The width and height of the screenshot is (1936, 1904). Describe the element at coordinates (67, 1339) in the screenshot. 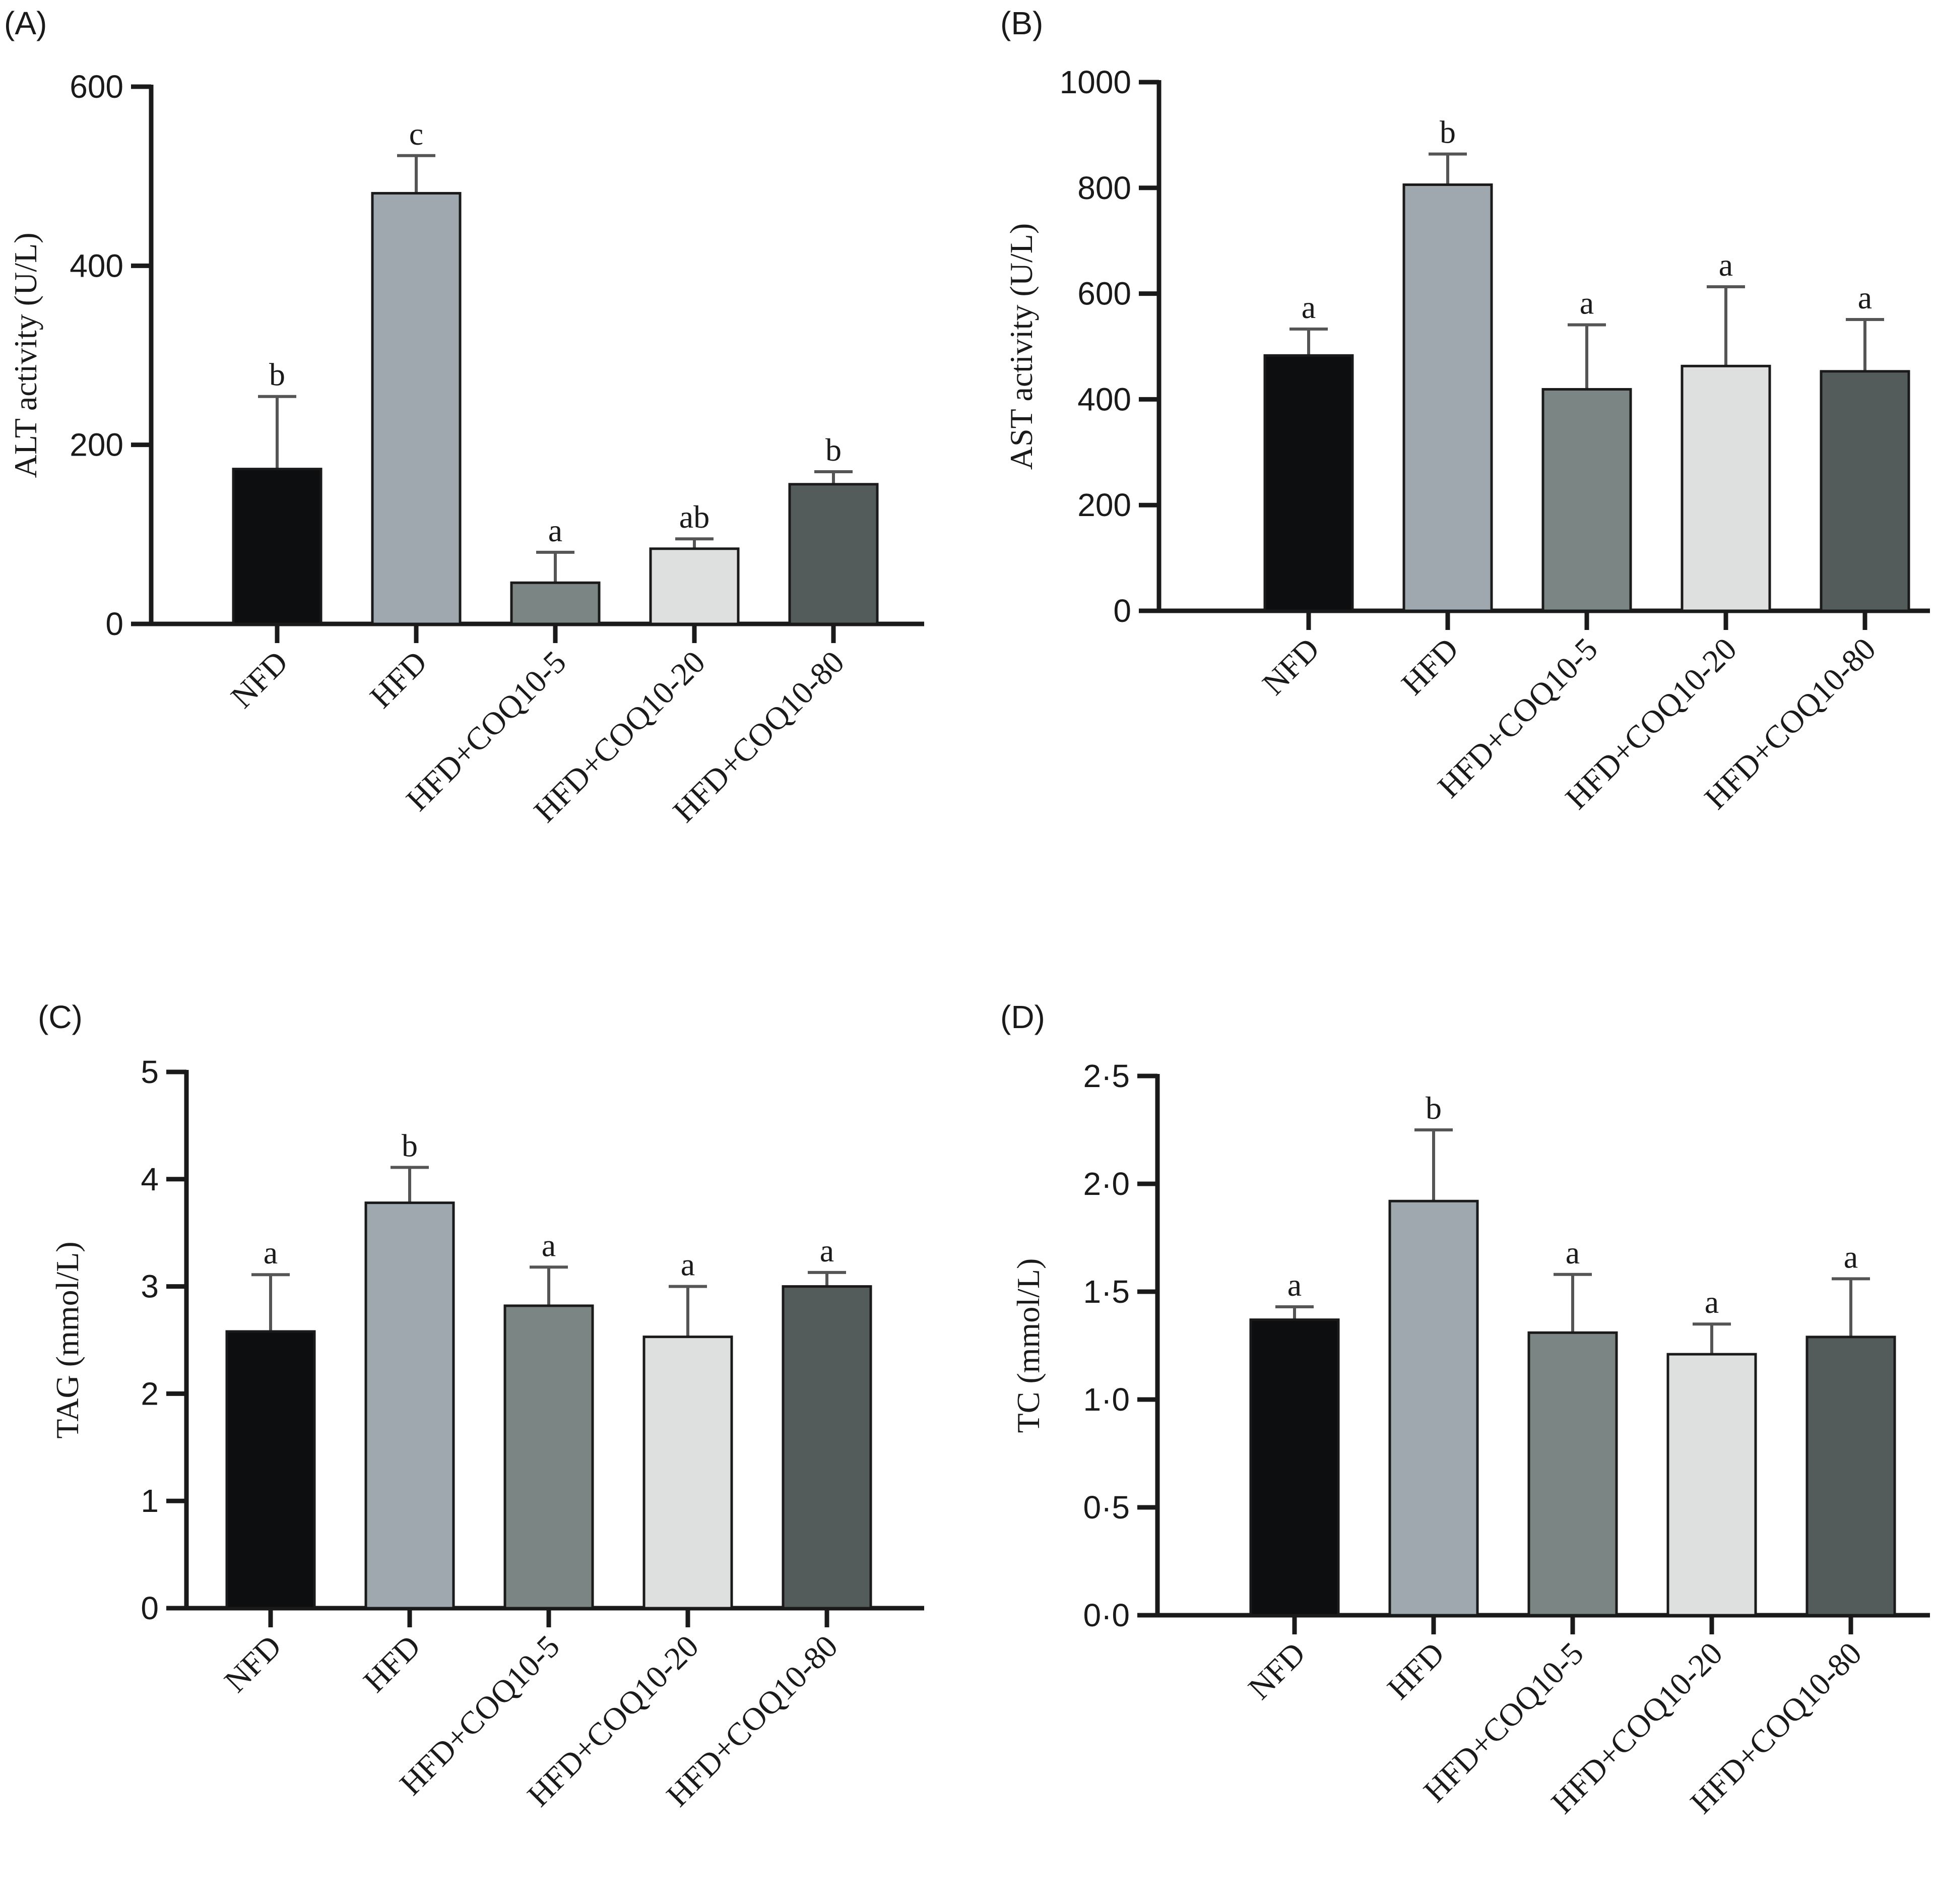

I see `y-axis-title: TAG (mmol/L)` at that location.